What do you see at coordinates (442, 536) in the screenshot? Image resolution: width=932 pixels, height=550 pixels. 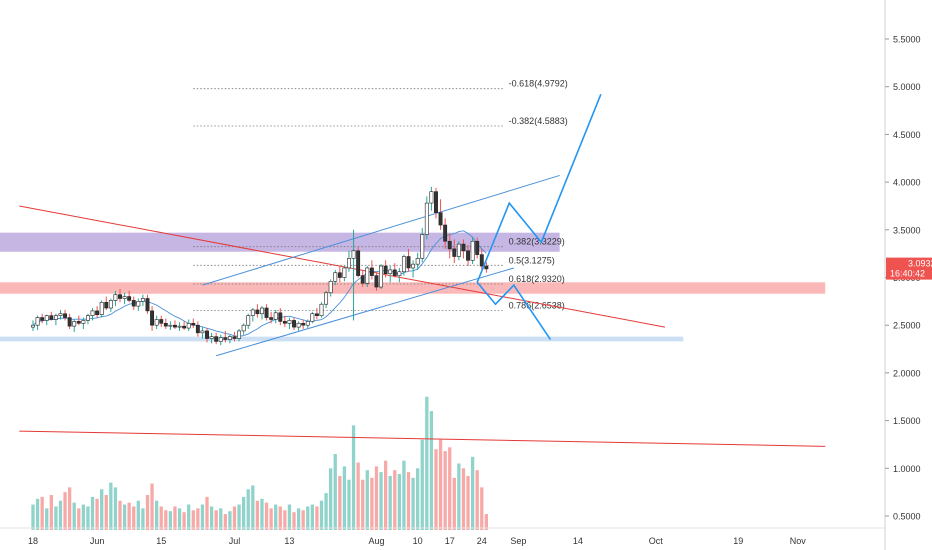 I see `time-axis: 18 Jun 15 Jul 13 Aug 10 17 24 Sep 14 Oct 19 Nov` at bounding box center [442, 536].